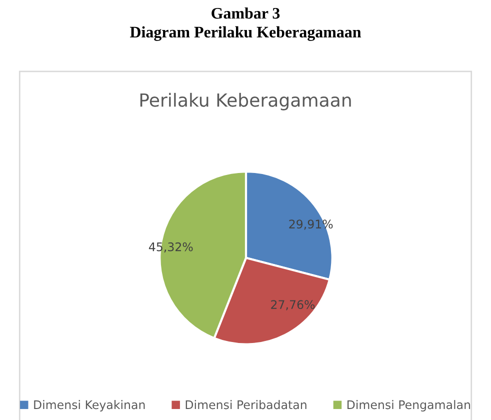  I want to click on legend-label: Dimensi Keyakinan, so click(89, 406).